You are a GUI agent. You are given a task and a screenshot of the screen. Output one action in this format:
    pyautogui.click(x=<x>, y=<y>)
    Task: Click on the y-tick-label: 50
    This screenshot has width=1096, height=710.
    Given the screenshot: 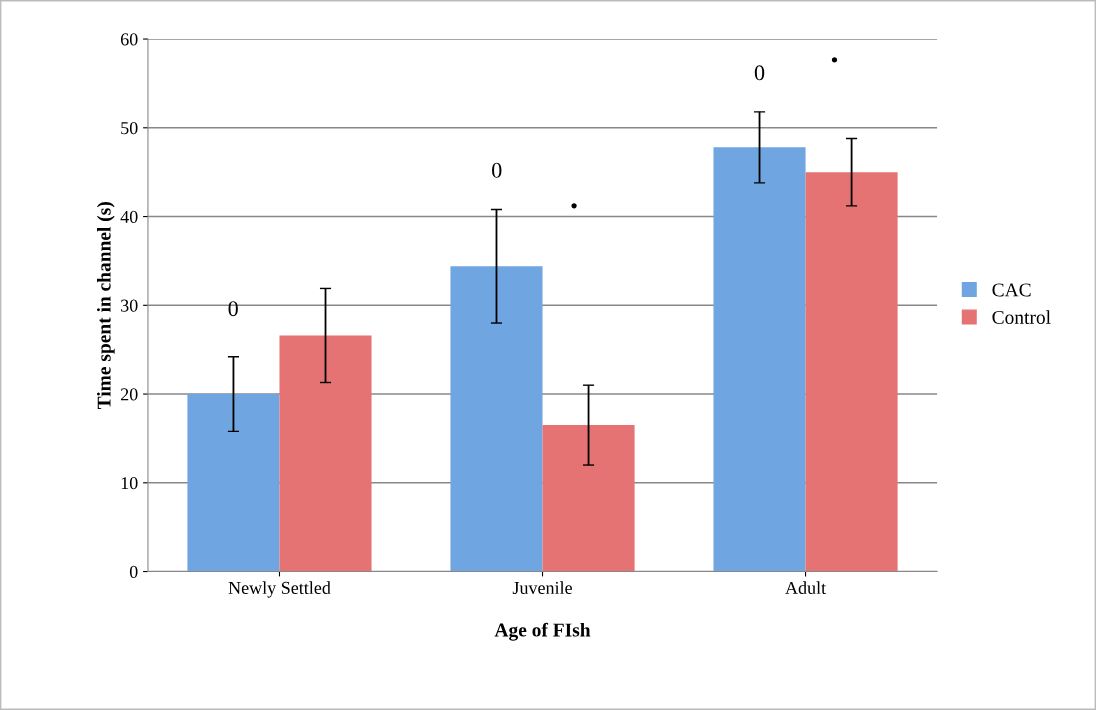 What is the action you would take?
    pyautogui.click(x=129, y=128)
    